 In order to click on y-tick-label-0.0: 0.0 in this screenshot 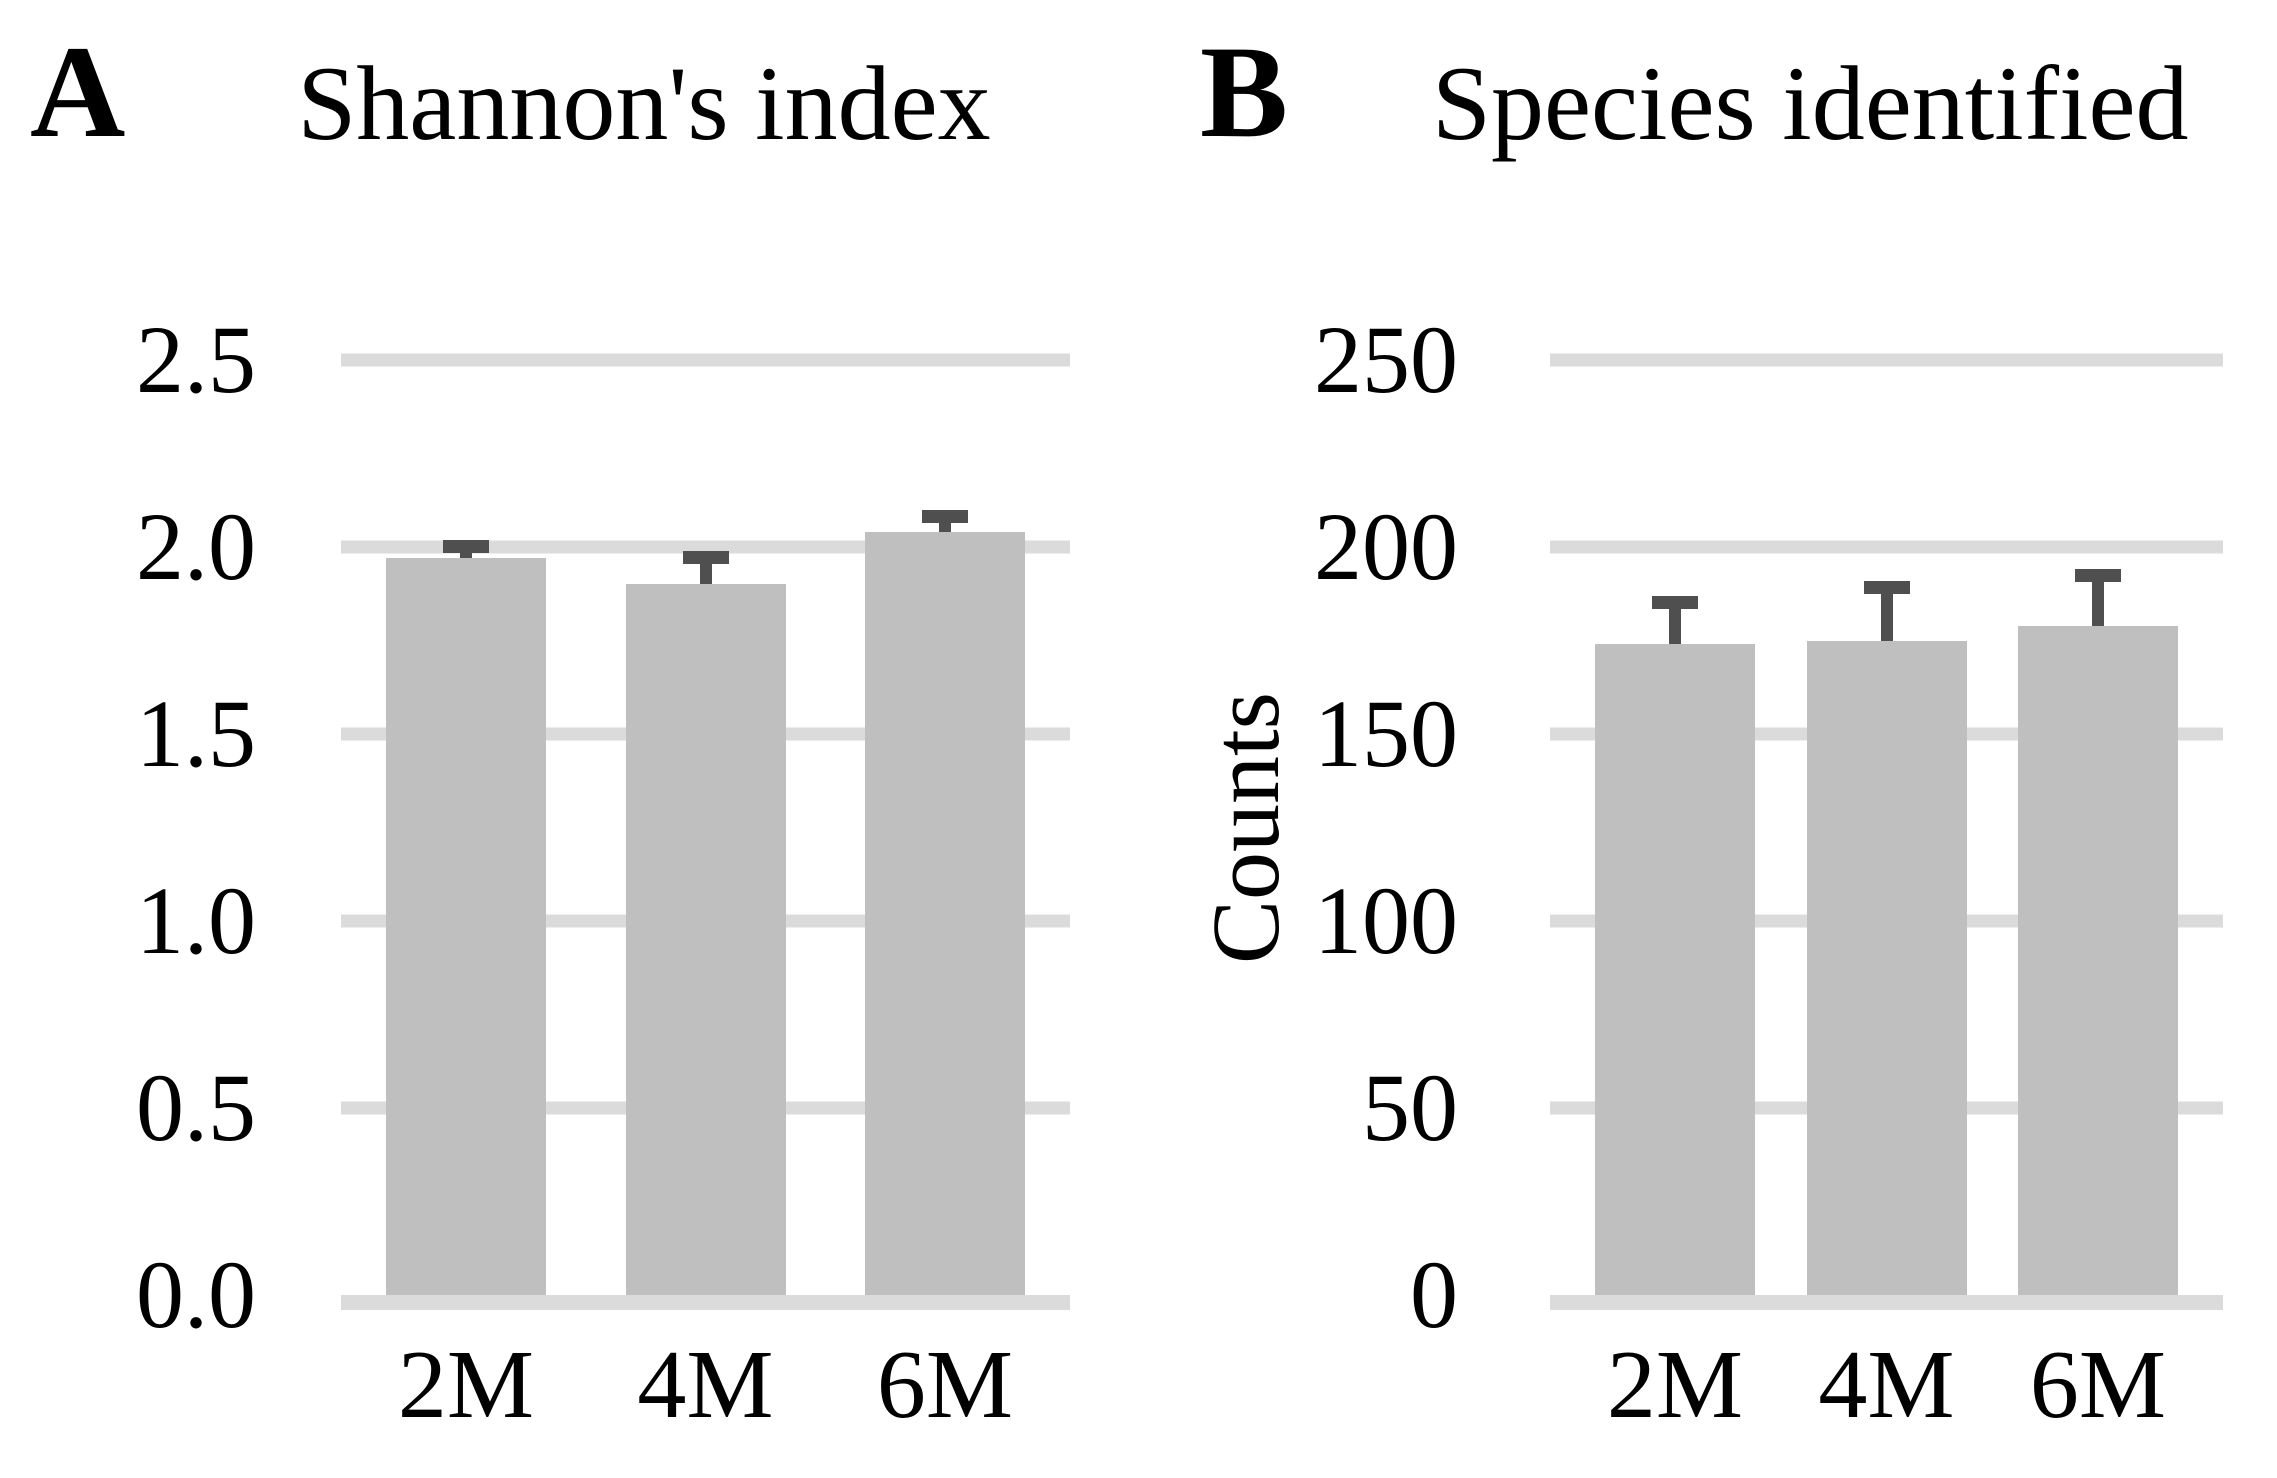, I will do `click(196, 1294)`.